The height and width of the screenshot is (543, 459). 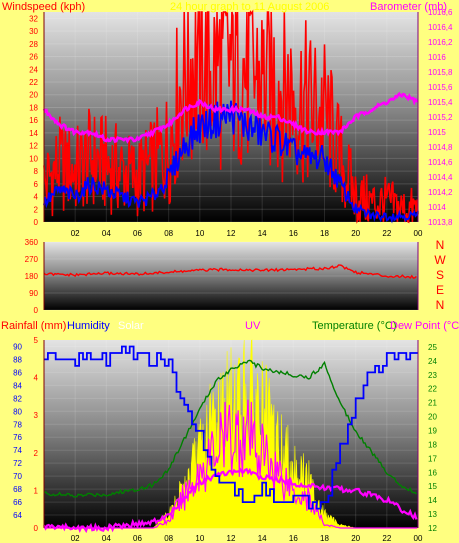 I want to click on wind-tick-label: 16, so click(x=33, y=120).